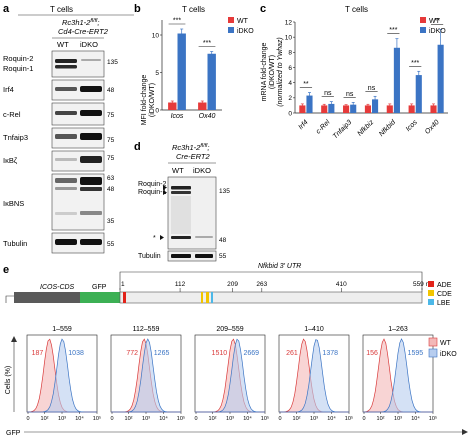  I want to click on histogram-2: 209–559 1510 2669 0 10² 10³ 10⁴ 10⁵, so click(231, 374).